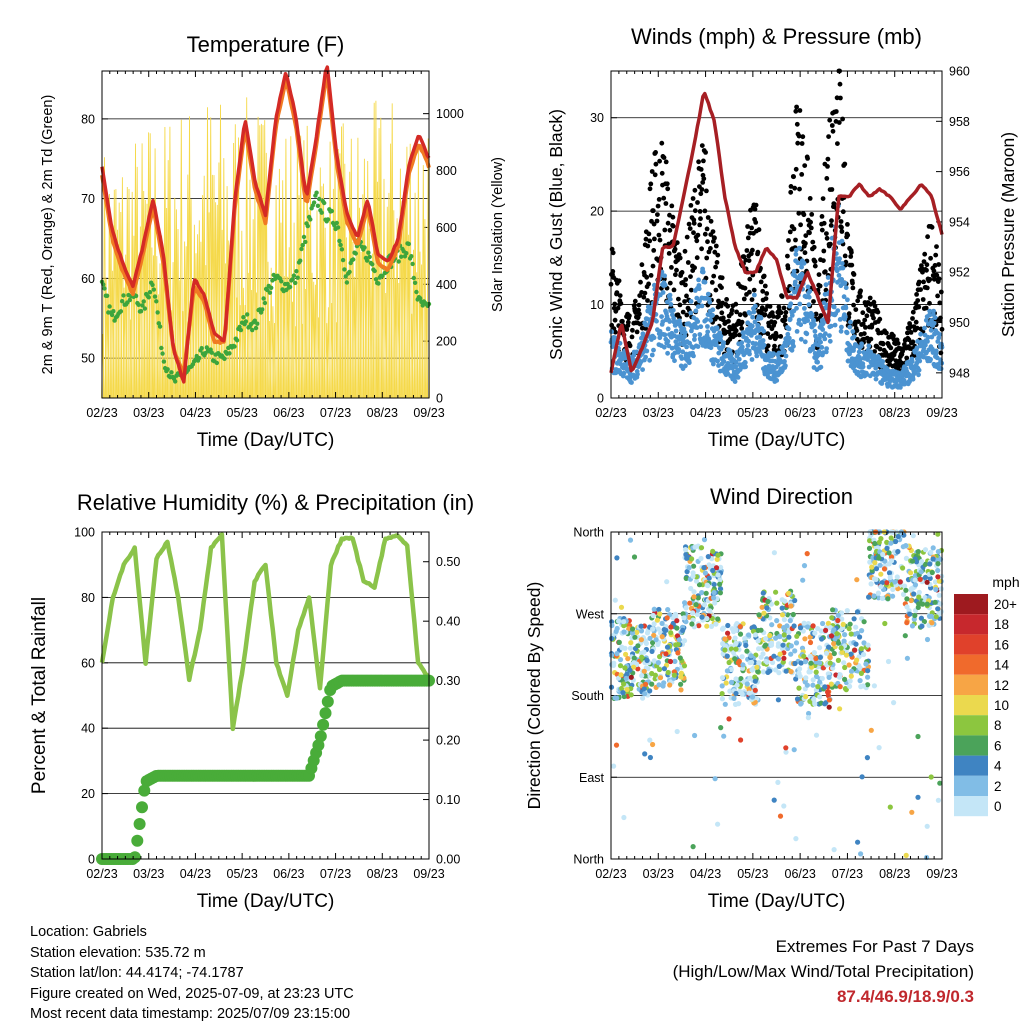 Image resolution: width=1024 pixels, height=1025 pixels. I want to click on humidity-ytick-label: 40, so click(88, 729).